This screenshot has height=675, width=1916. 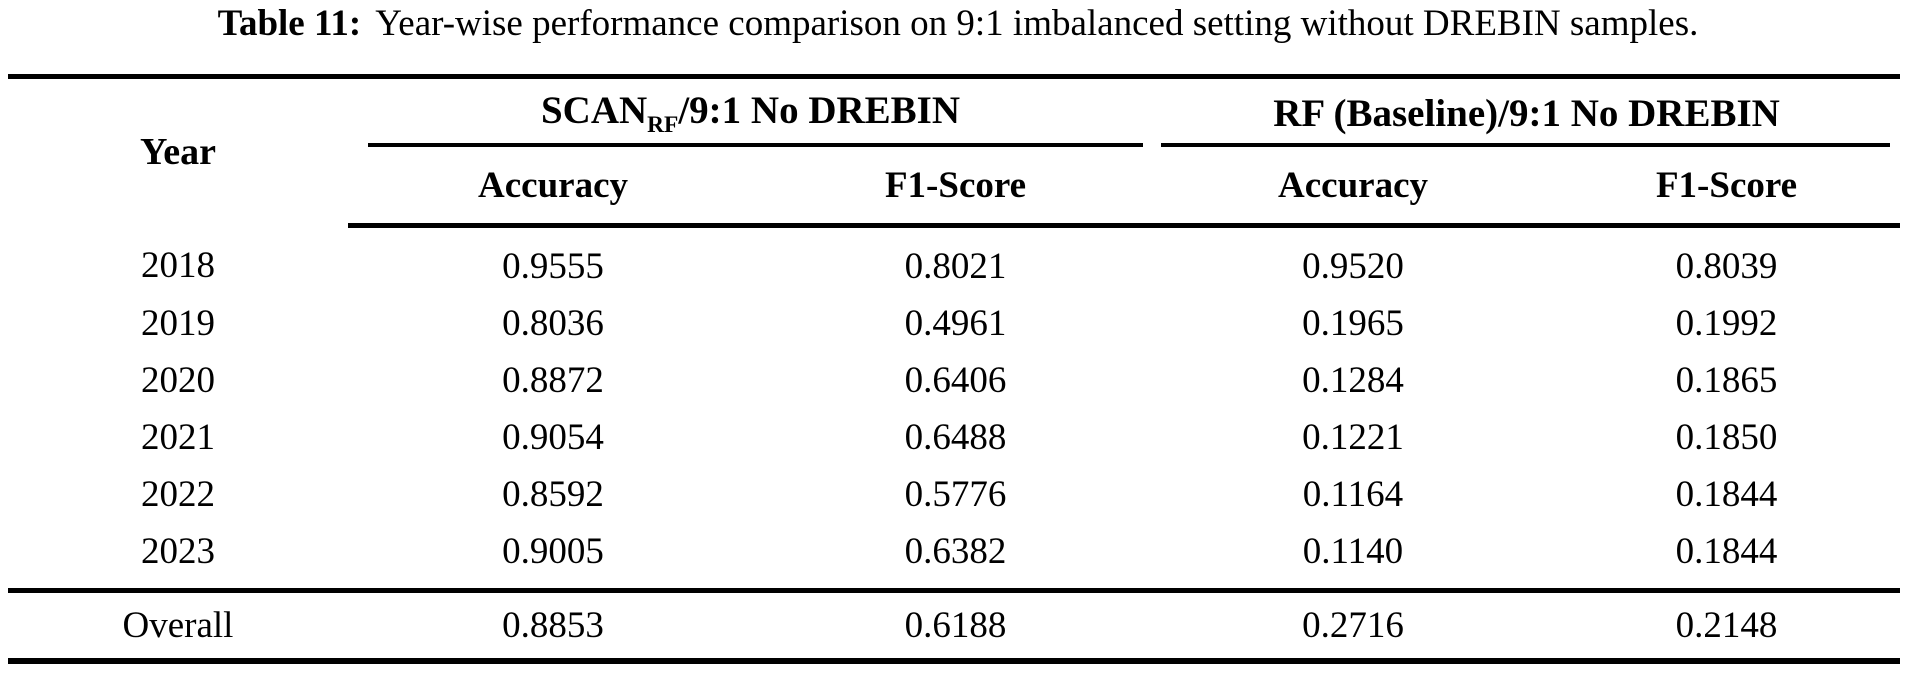 I want to click on col-header-scan-accuracy: Accuracy, so click(x=553, y=187).